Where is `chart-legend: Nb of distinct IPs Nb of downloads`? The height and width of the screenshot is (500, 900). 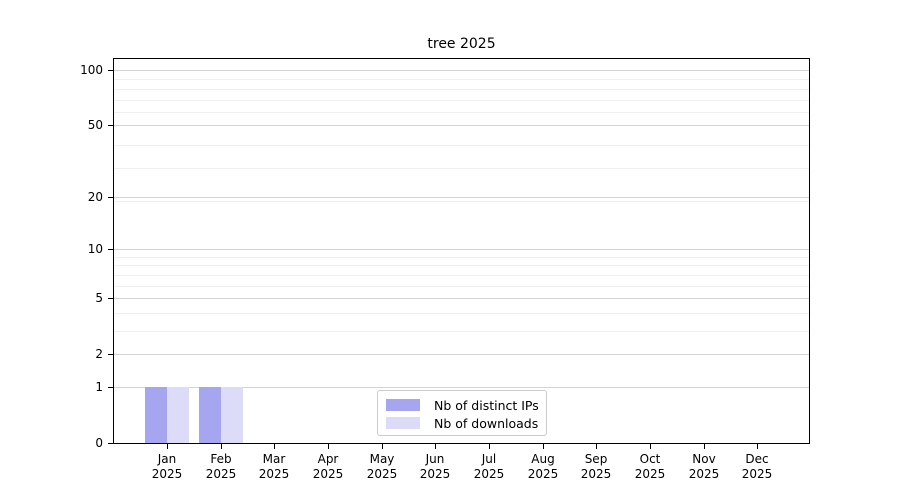
chart-legend: Nb of distinct IPs Nb of downloads is located at coordinates (462, 413).